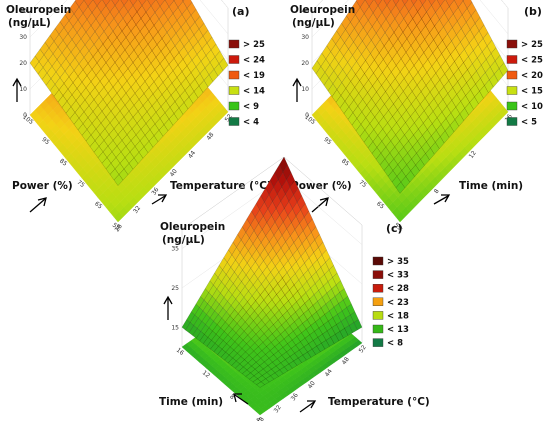 This screenshot has width=550, height=421. Describe the element at coordinates (398, 330) in the screenshot. I see `panel-c-legend-label-5: < 13` at that location.